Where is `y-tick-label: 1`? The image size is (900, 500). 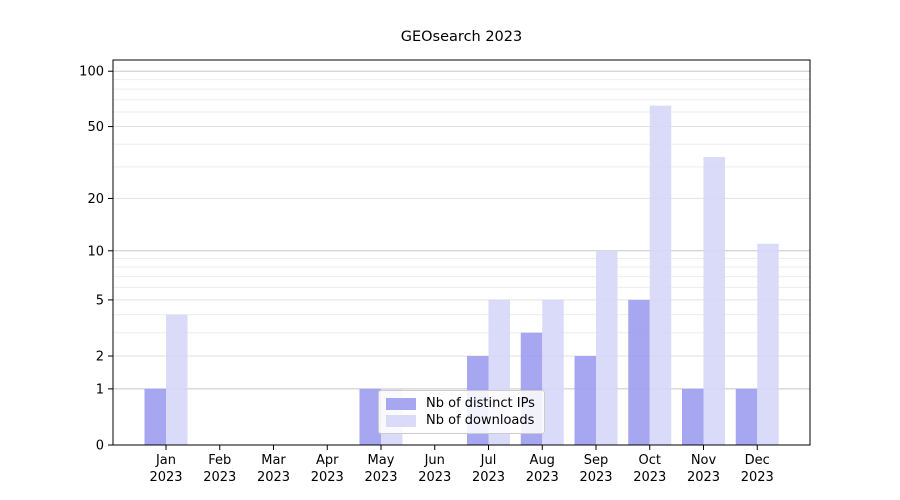 y-tick-label: 1 is located at coordinates (100, 389).